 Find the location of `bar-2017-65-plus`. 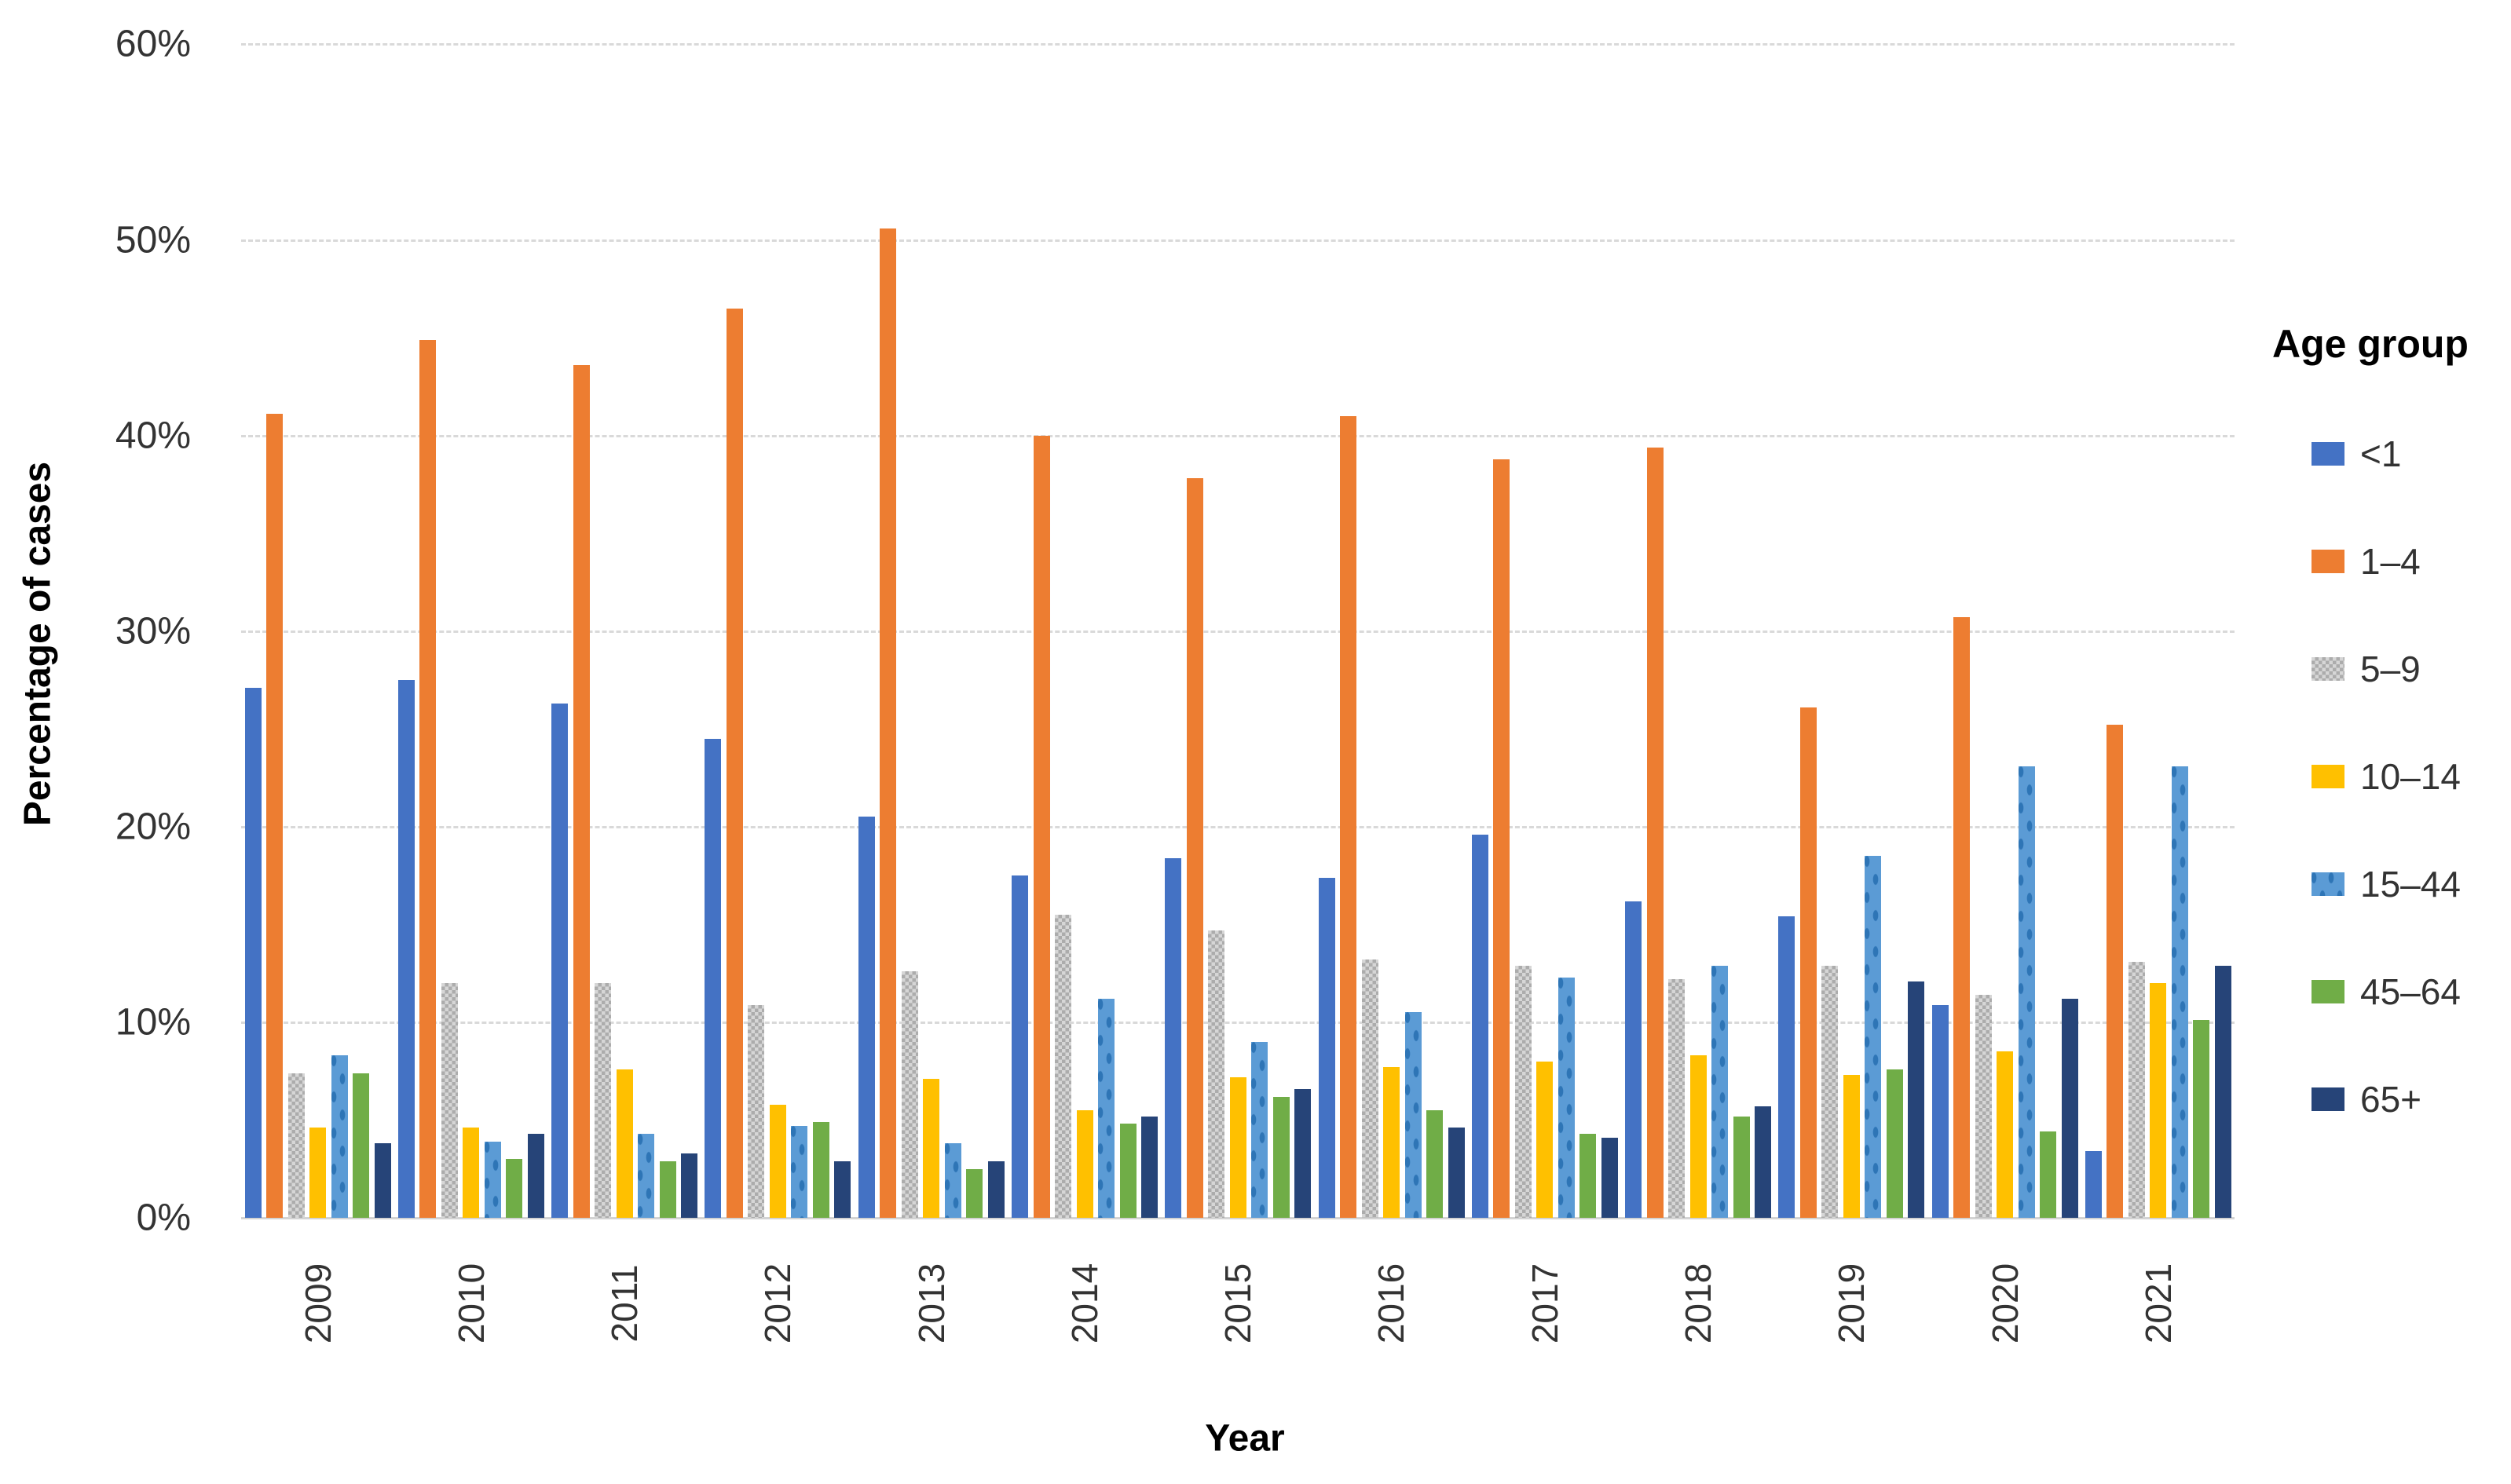

bar-2017-65-plus is located at coordinates (1609, 1177).